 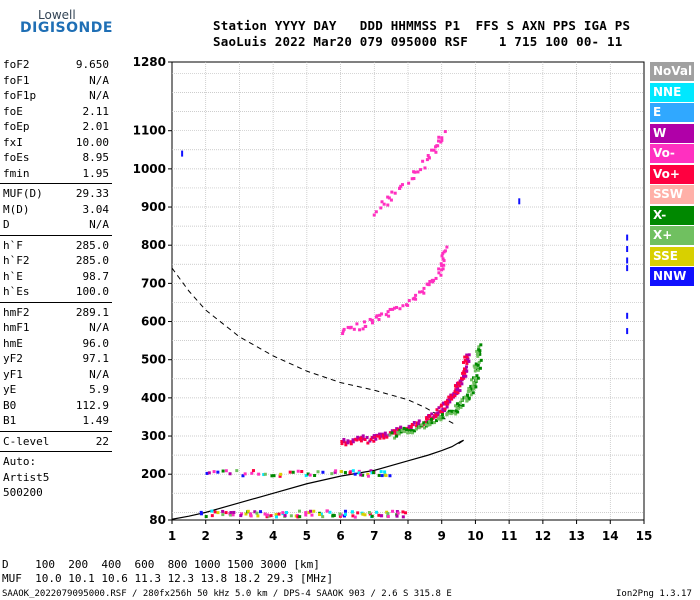 I want to click on y-tick-label: 80, so click(x=157, y=520).